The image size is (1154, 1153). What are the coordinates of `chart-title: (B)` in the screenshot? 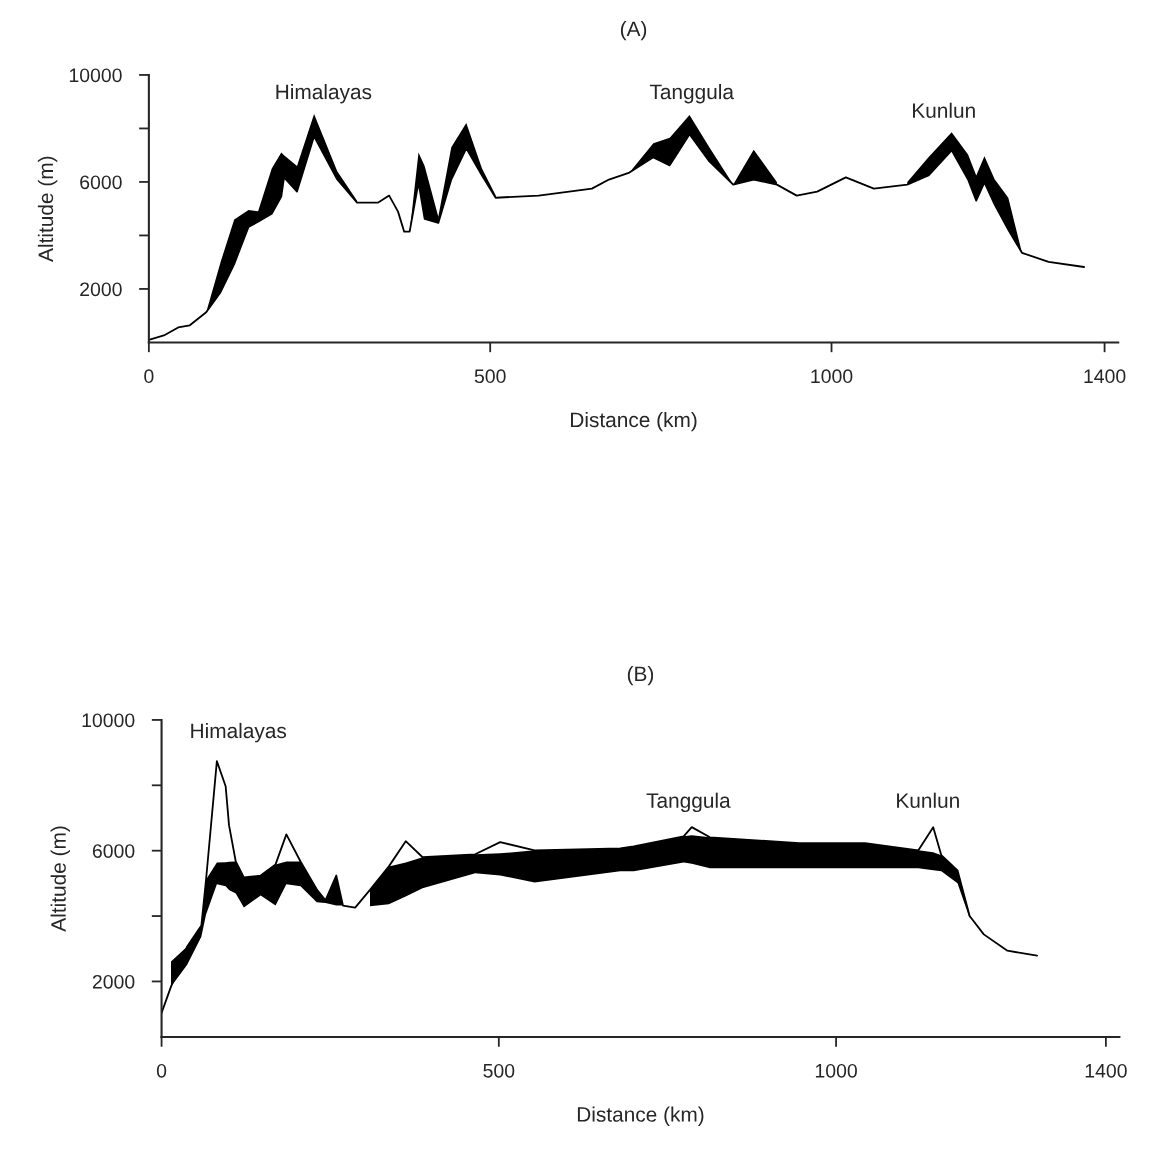 It's located at (640, 675).